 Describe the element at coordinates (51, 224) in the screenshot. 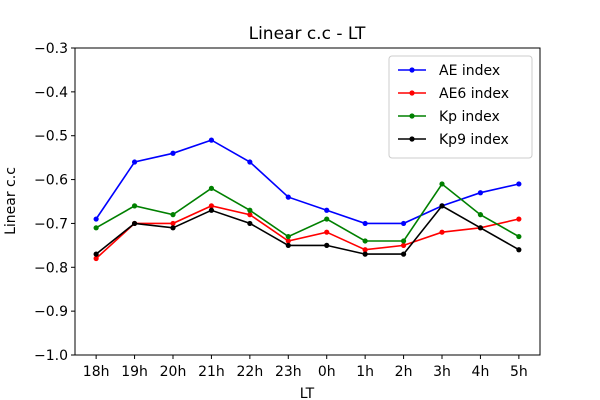

I see `y-tick-label: −0.7` at that location.